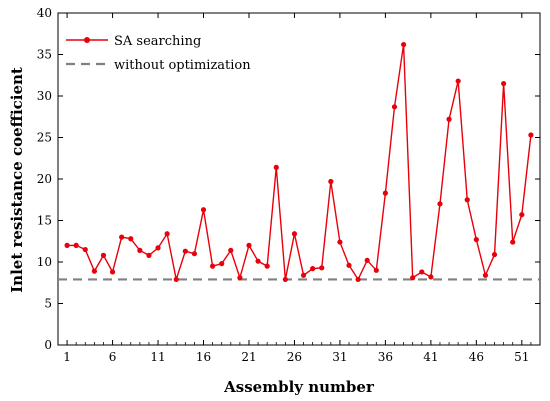 This screenshot has width=550, height=401. Describe the element at coordinates (17, 180) in the screenshot. I see `y-axis-title: Inlet resistance coefficient` at that location.